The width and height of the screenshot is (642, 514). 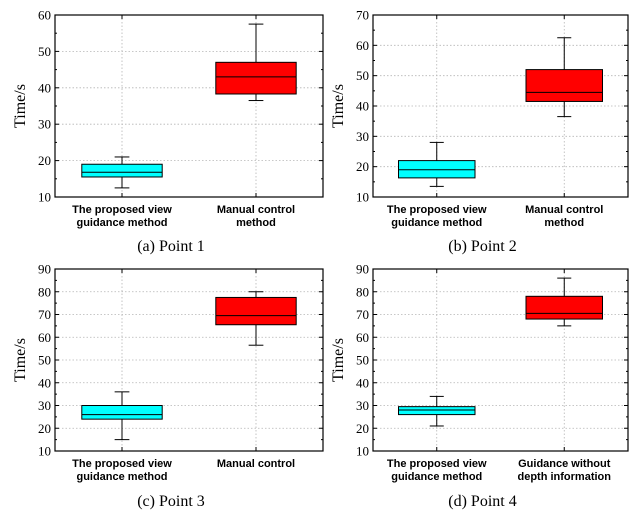 What do you see at coordinates (171, 501) in the screenshot?
I see `panel-caption: (c) Point 3` at bounding box center [171, 501].